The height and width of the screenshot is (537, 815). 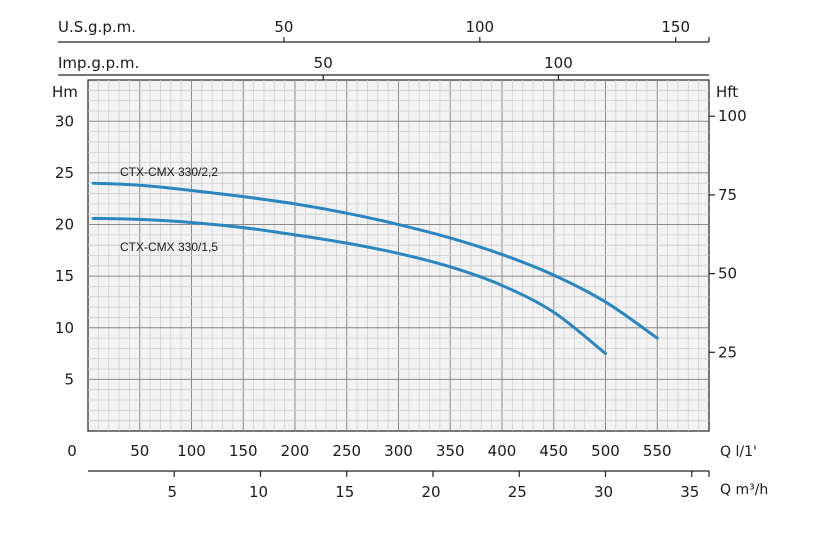 I want to click on right-y-tick-label: 25, so click(x=727, y=352).